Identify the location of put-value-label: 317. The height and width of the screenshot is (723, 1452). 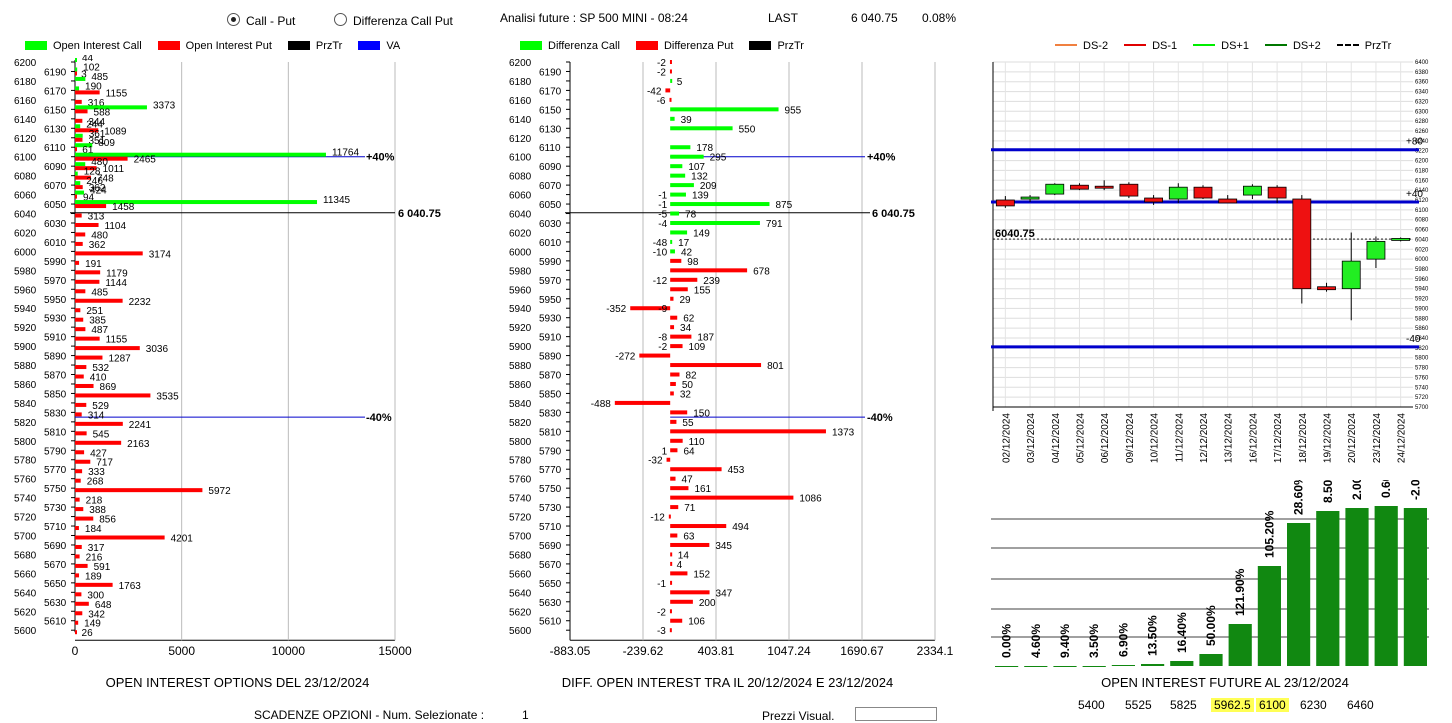
(96, 548).